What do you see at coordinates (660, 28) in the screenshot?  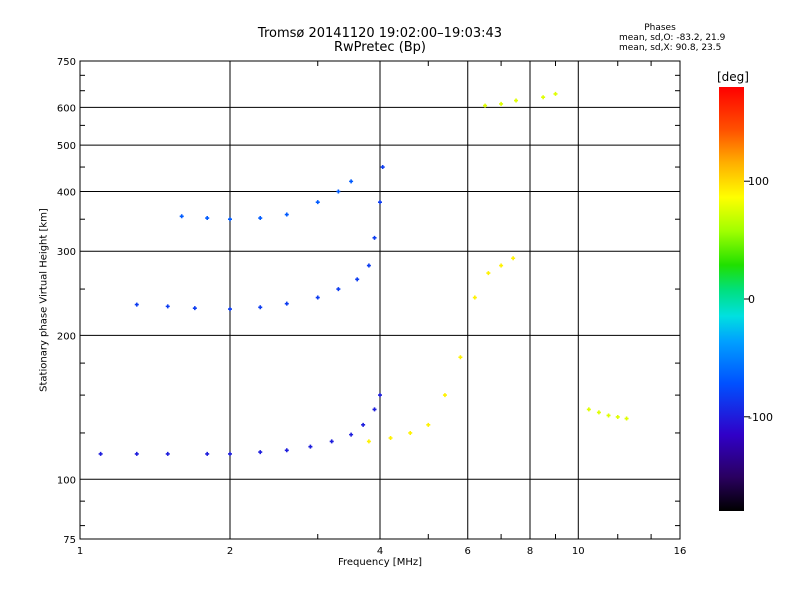 I see `phases-legend-title: Phases` at bounding box center [660, 28].